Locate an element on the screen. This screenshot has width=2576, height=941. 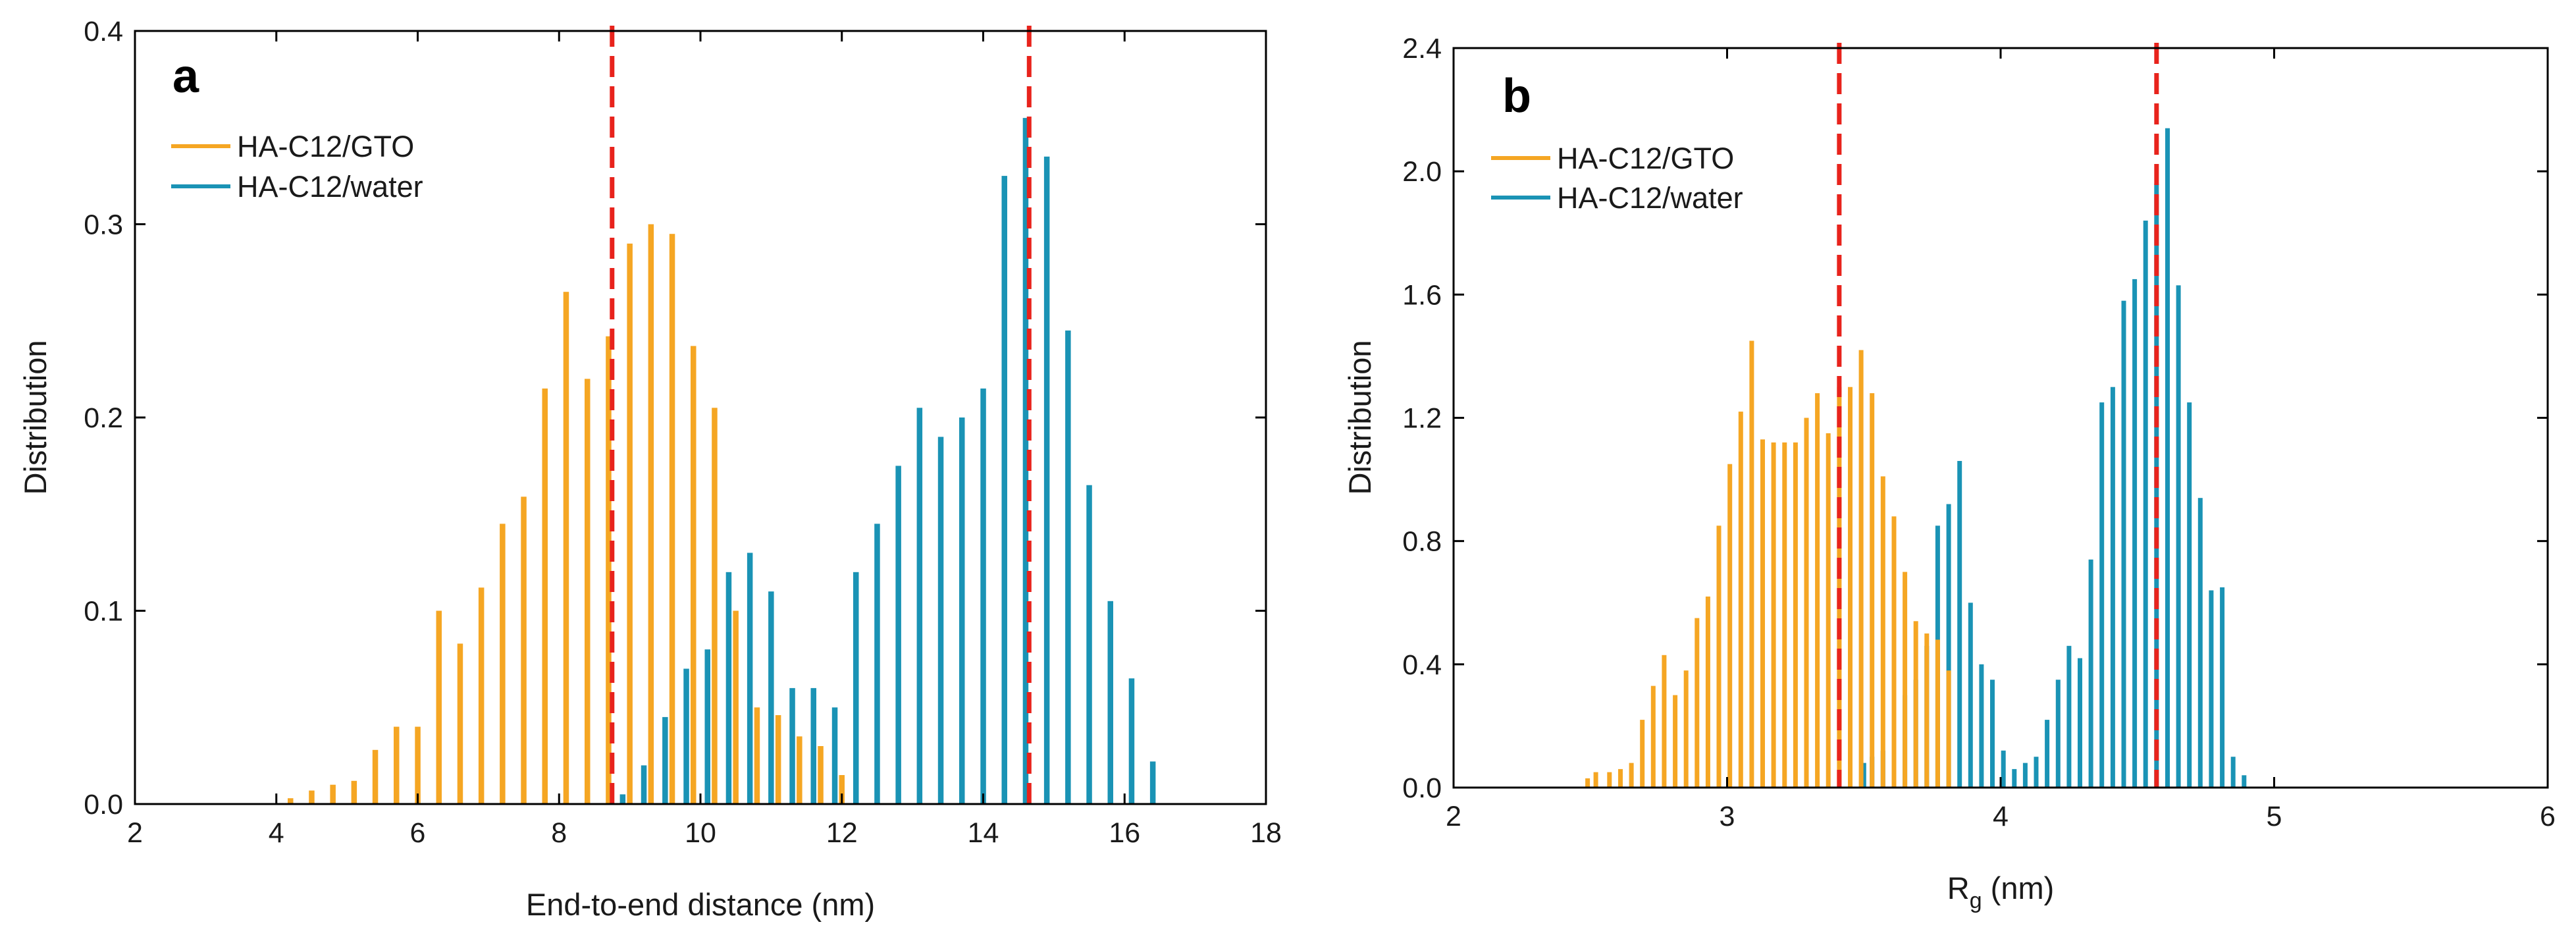
b-x-axis-title: Rg (nm) is located at coordinates (2001, 892).